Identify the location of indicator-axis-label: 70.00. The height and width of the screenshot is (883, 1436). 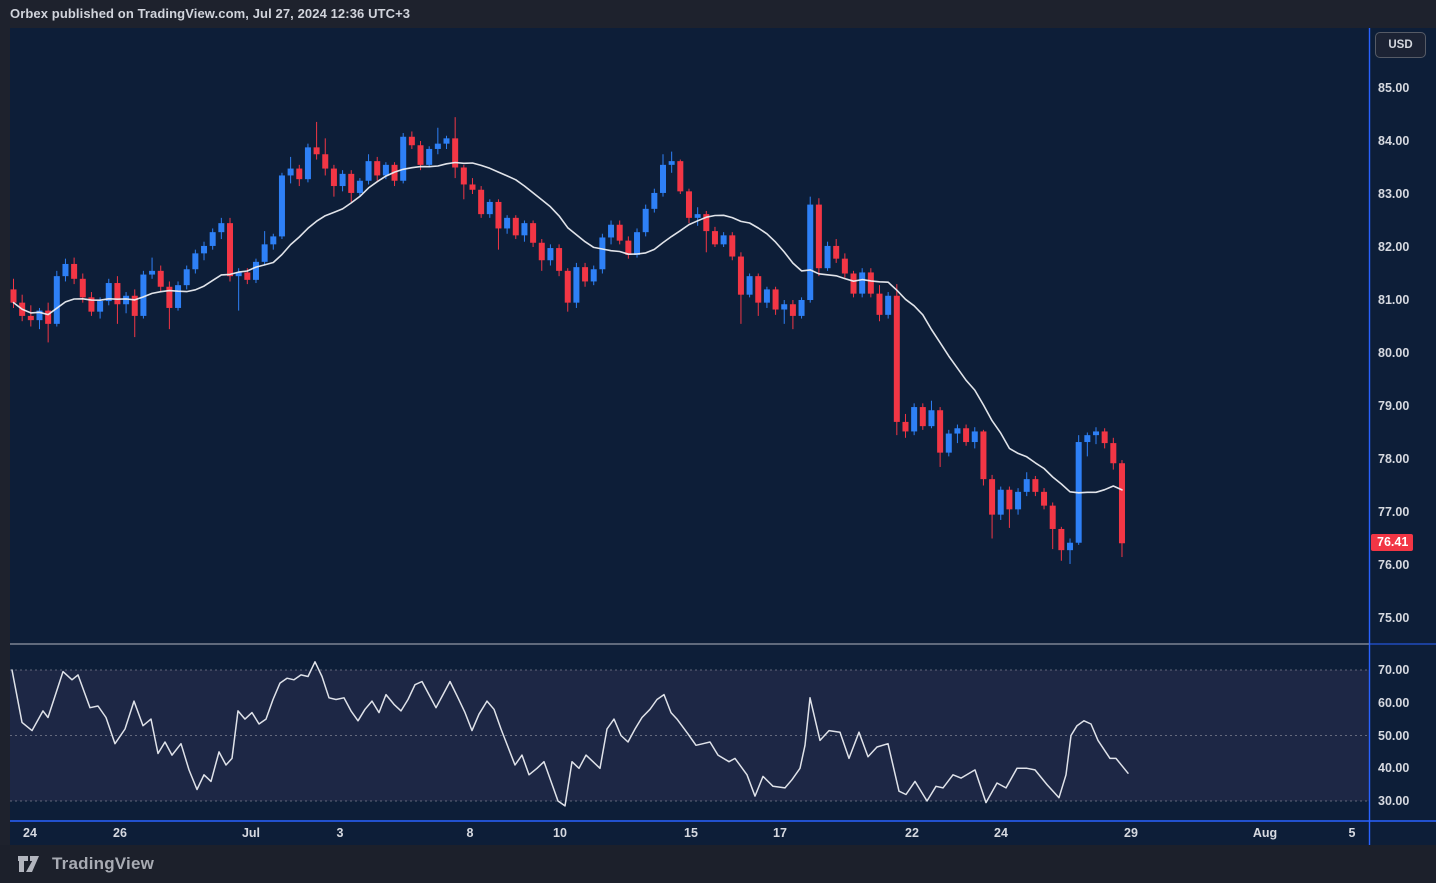
(1394, 670).